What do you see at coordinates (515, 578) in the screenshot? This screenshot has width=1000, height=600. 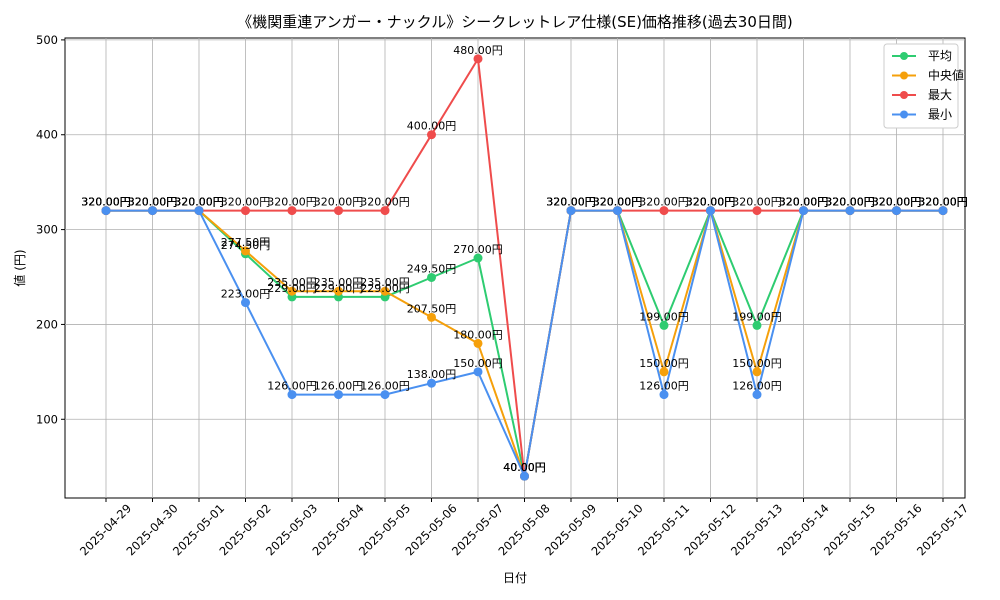 I see `x-axis-label: 日付` at bounding box center [515, 578].